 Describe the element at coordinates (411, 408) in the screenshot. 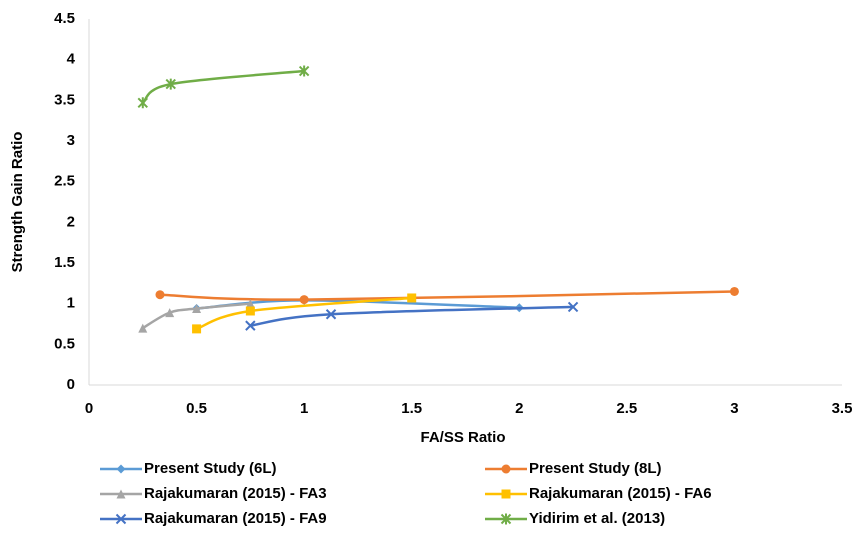

I see `x-tick-label: 1.5` at that location.